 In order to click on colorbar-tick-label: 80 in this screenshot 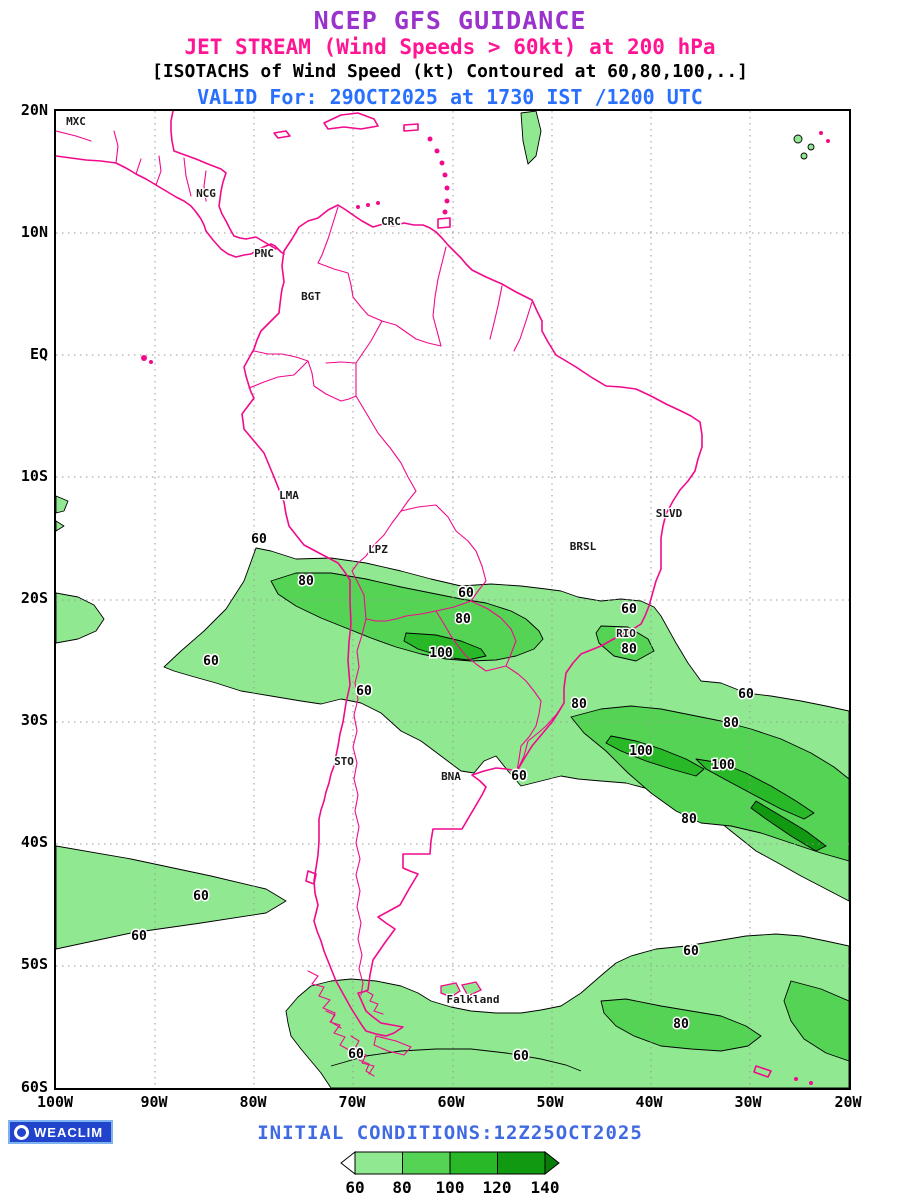, I will do `click(402, 1187)`.